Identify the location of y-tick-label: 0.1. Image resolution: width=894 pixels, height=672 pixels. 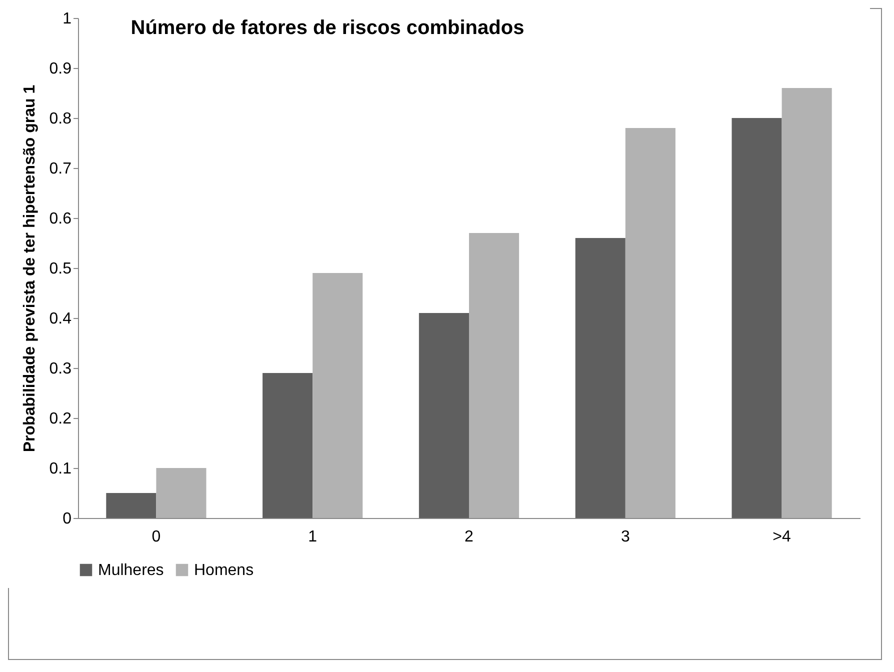
(60, 469).